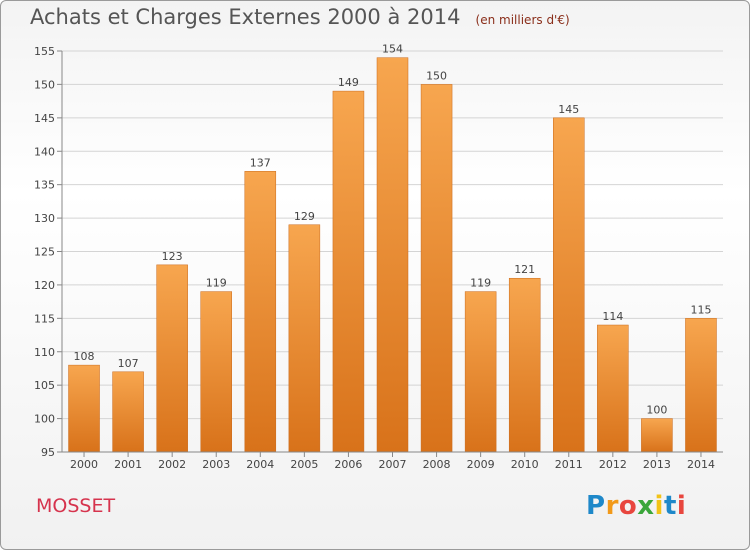  What do you see at coordinates (701, 464) in the screenshot?
I see `x-tick-label: 2014` at bounding box center [701, 464].